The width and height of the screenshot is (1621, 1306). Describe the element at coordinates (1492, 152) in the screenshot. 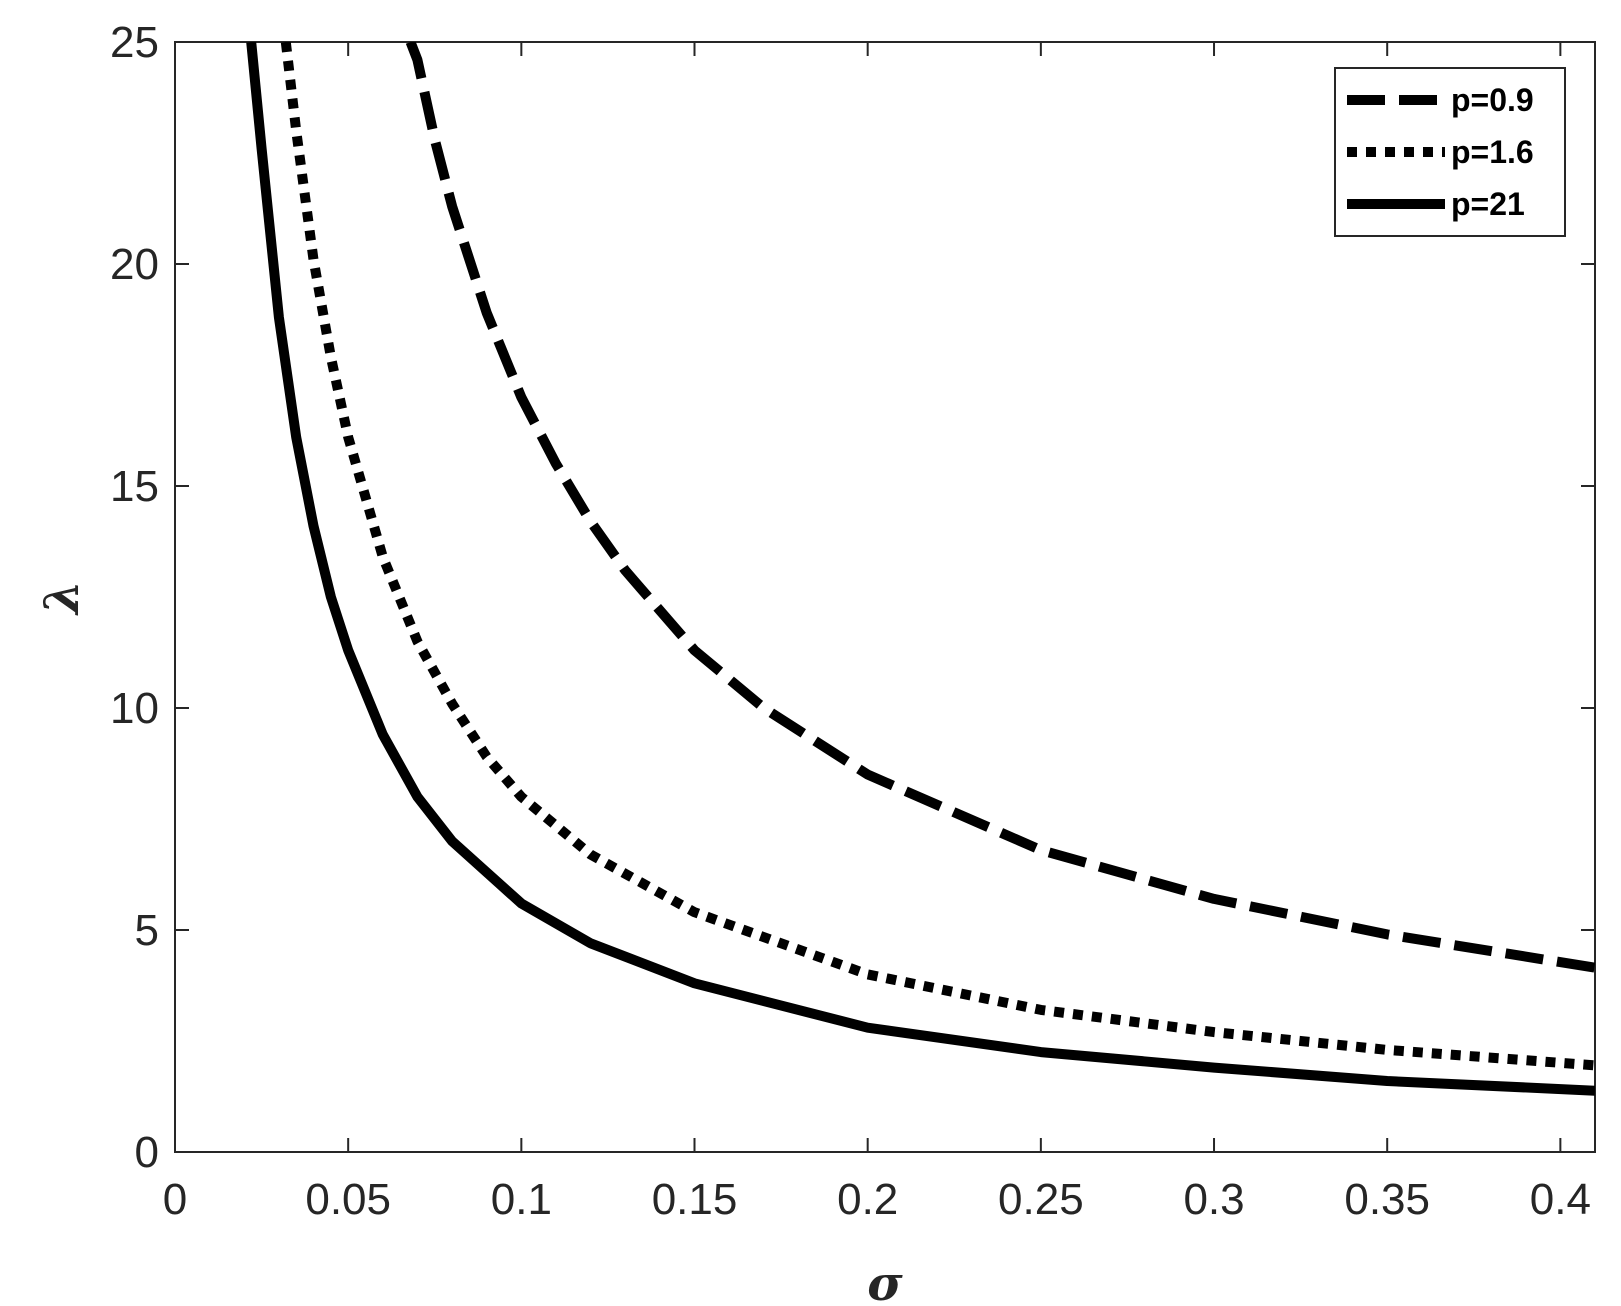

I see `legend-label: p=1.6` at that location.